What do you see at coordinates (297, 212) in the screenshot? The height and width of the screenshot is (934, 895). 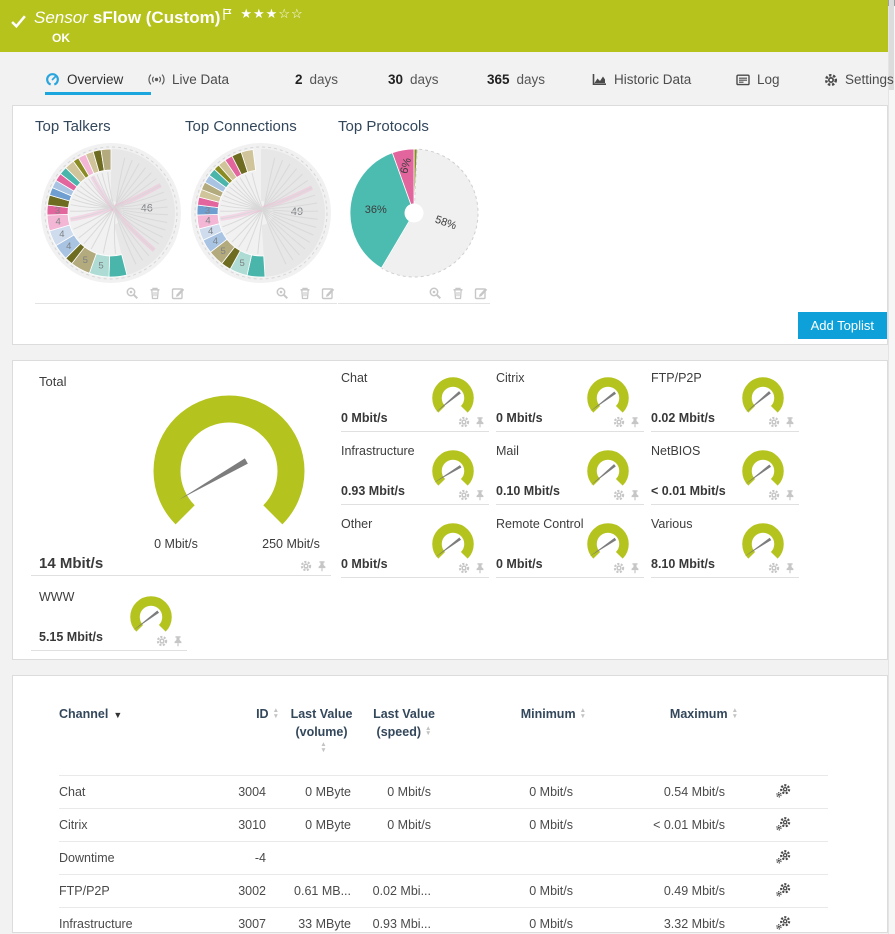 I see `svg-text: 49` at bounding box center [297, 212].